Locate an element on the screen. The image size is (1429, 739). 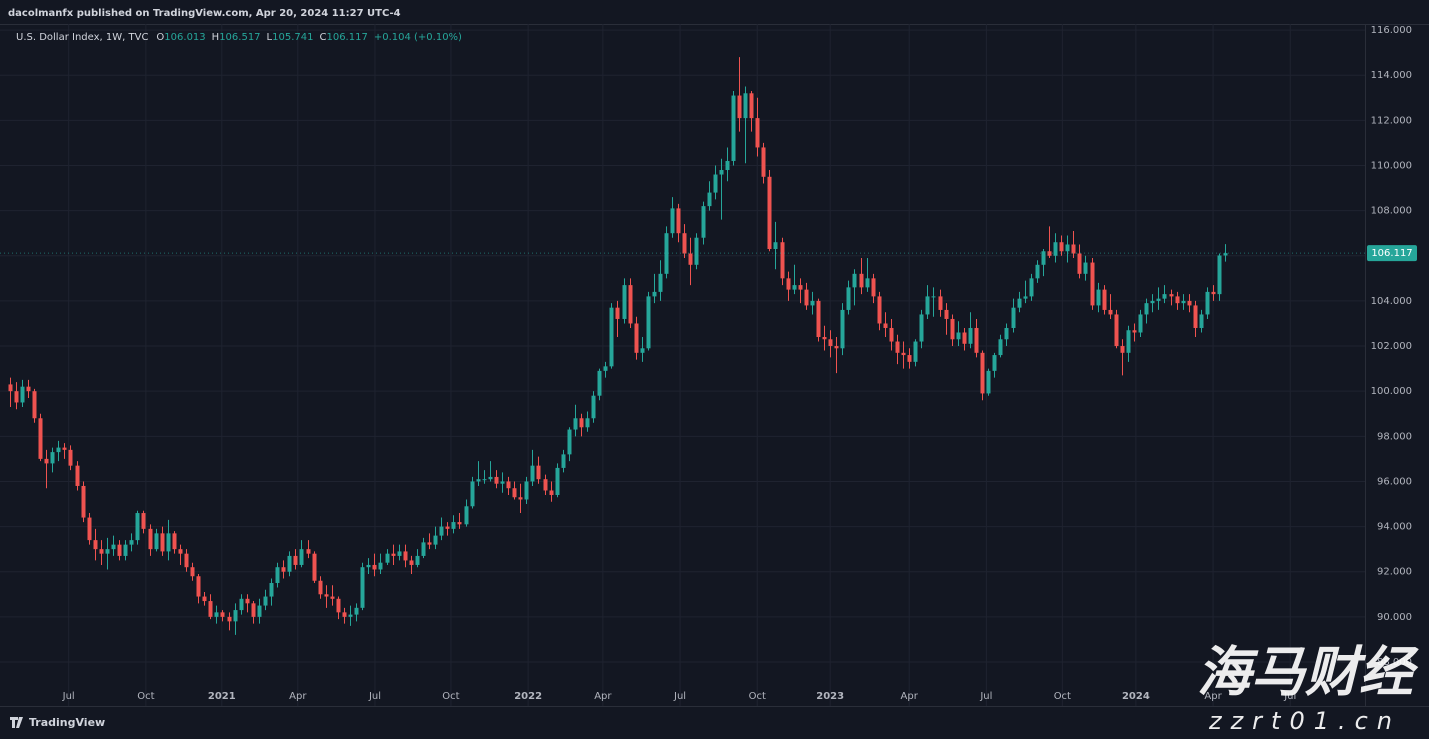
last-price-badge is located at coordinates (1392, 253).